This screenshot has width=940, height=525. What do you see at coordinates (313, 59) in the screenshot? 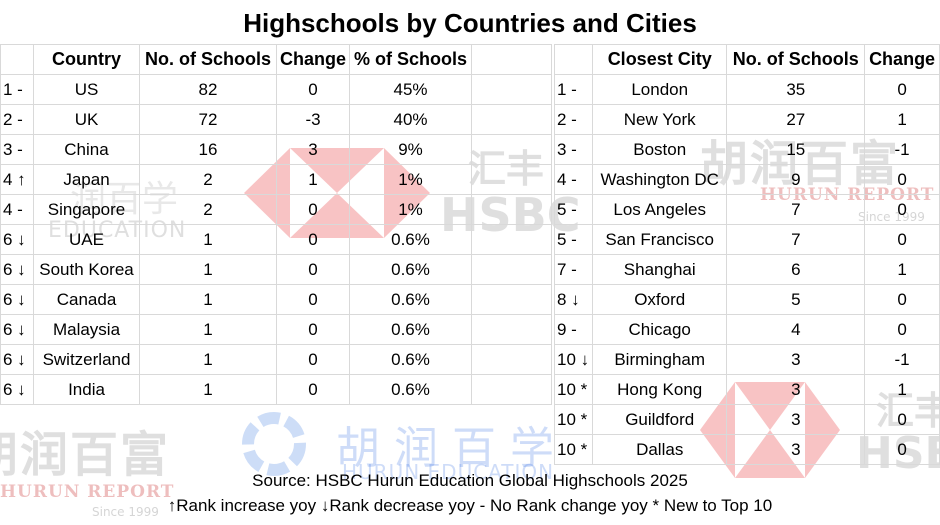
I see `countries-header-change: Change` at bounding box center [313, 59].